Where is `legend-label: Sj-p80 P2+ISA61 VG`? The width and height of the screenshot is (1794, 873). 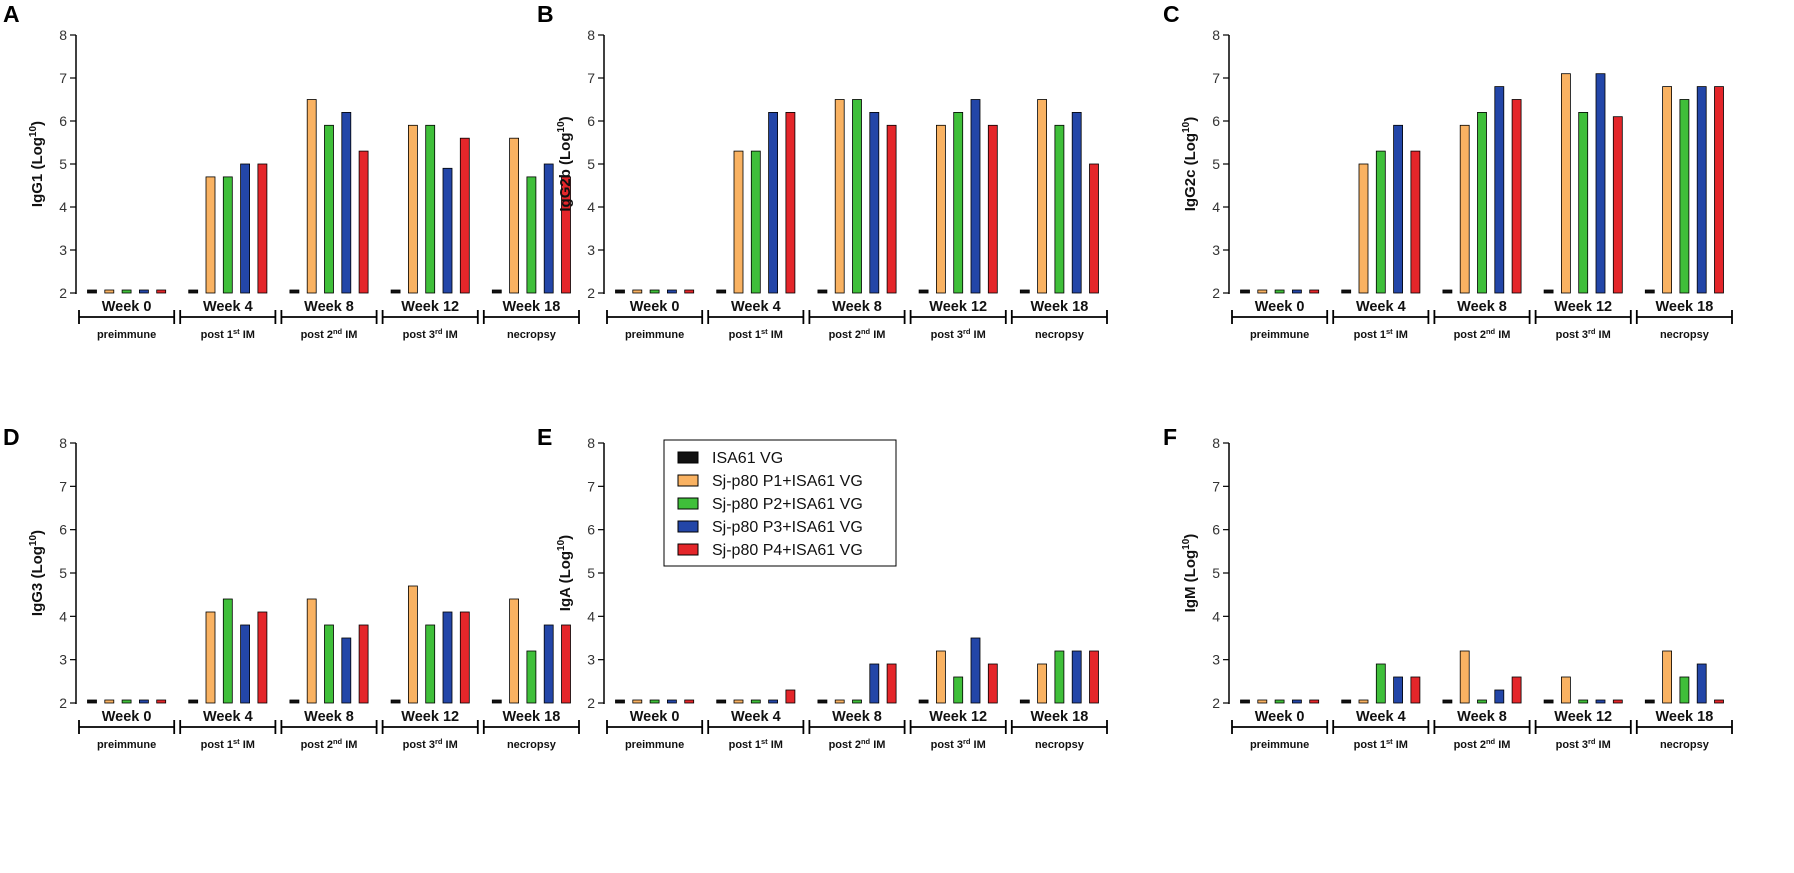 legend-label: Sj-p80 P2+ISA61 VG is located at coordinates (787, 504).